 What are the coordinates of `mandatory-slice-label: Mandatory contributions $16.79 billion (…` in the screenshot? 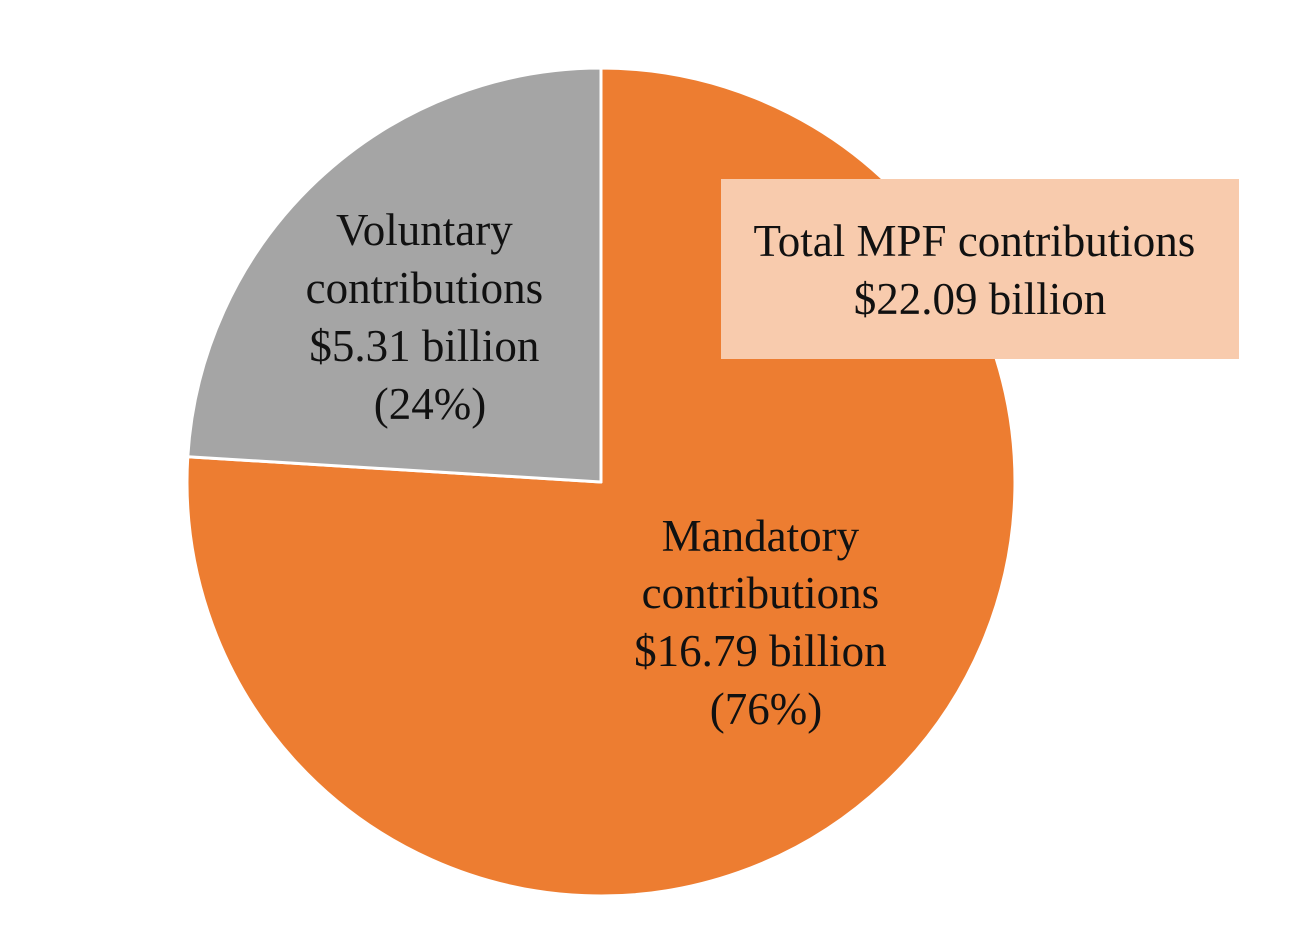 It's located at (766, 622).